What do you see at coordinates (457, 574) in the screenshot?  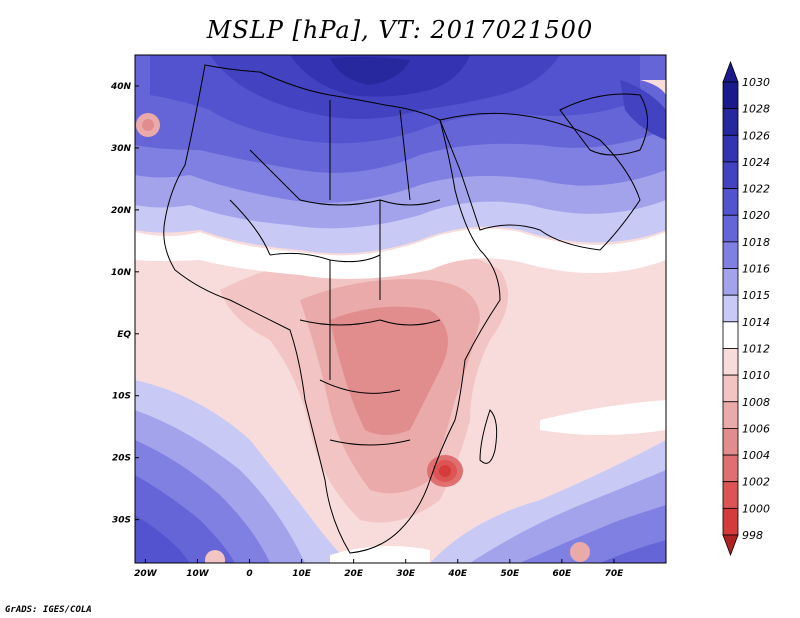 I see `lon-tick-label: 40E` at bounding box center [457, 574].